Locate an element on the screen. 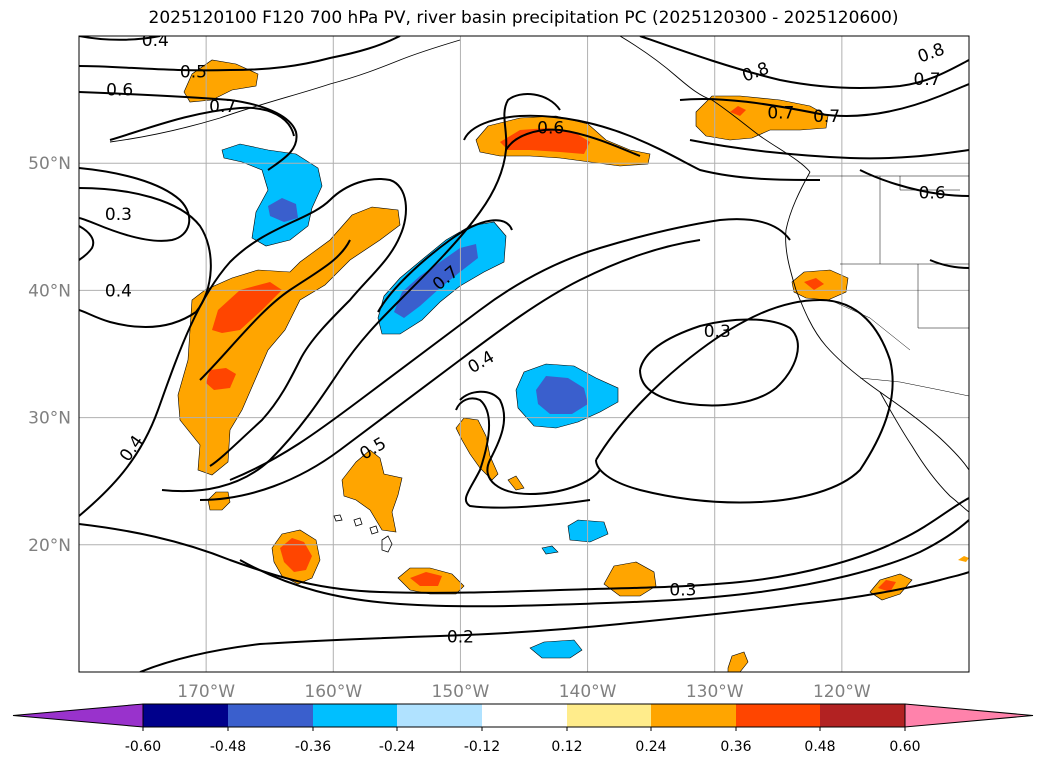 Image resolution: width=1047 pixels, height=765 pixels. colorbar-tick-label: -0.24 is located at coordinates (397, 747).